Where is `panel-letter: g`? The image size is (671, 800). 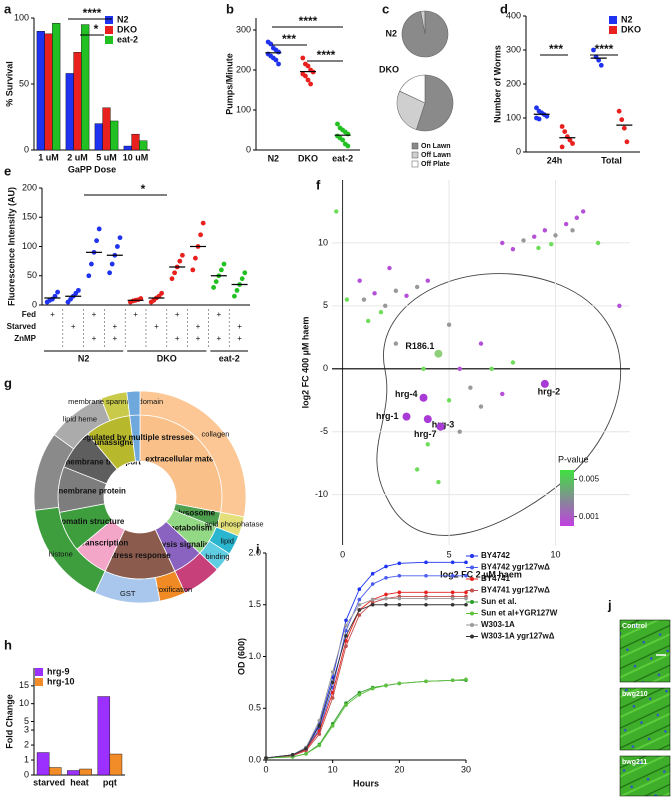 panel-letter: g is located at coordinates (8, 382).